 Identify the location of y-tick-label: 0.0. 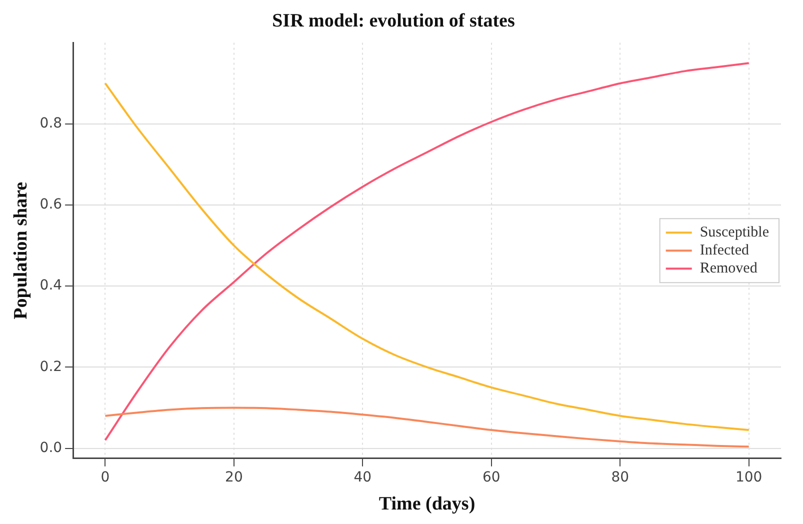
(51, 448).